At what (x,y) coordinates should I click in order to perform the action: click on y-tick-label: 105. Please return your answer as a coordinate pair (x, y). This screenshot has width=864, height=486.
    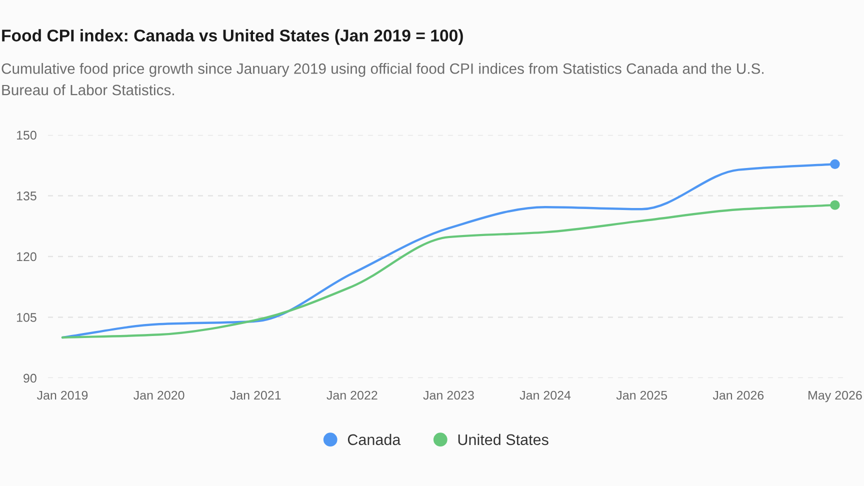
    Looking at the image, I should click on (26, 317).